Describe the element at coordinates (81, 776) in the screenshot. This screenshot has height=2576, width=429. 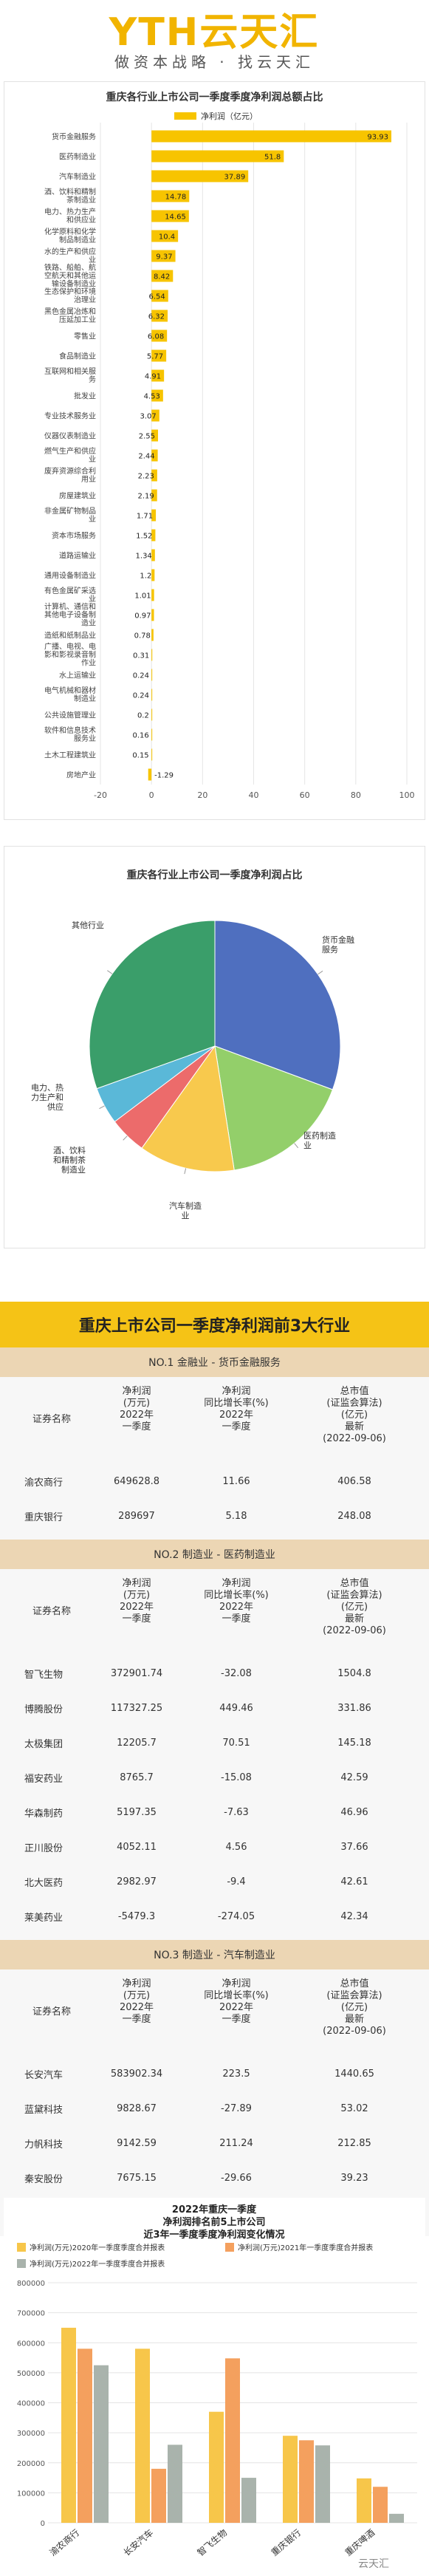
I see `chart1-category-label: 房地产业` at that location.